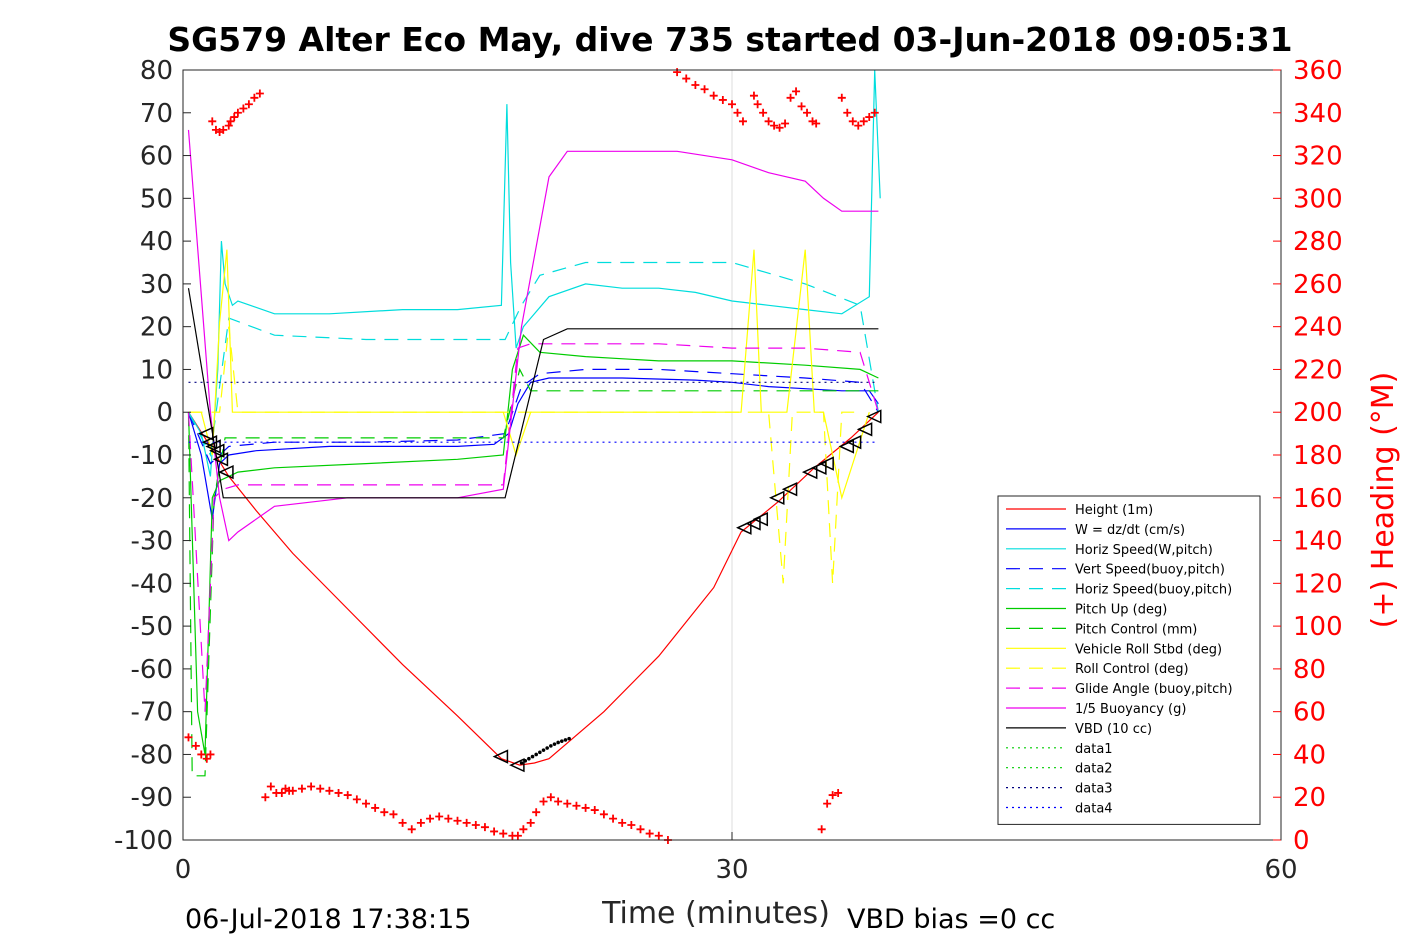 The image size is (1417, 945). Describe the element at coordinates (1318, 370) in the screenshot. I see `y2-tick-label: 220` at that location.